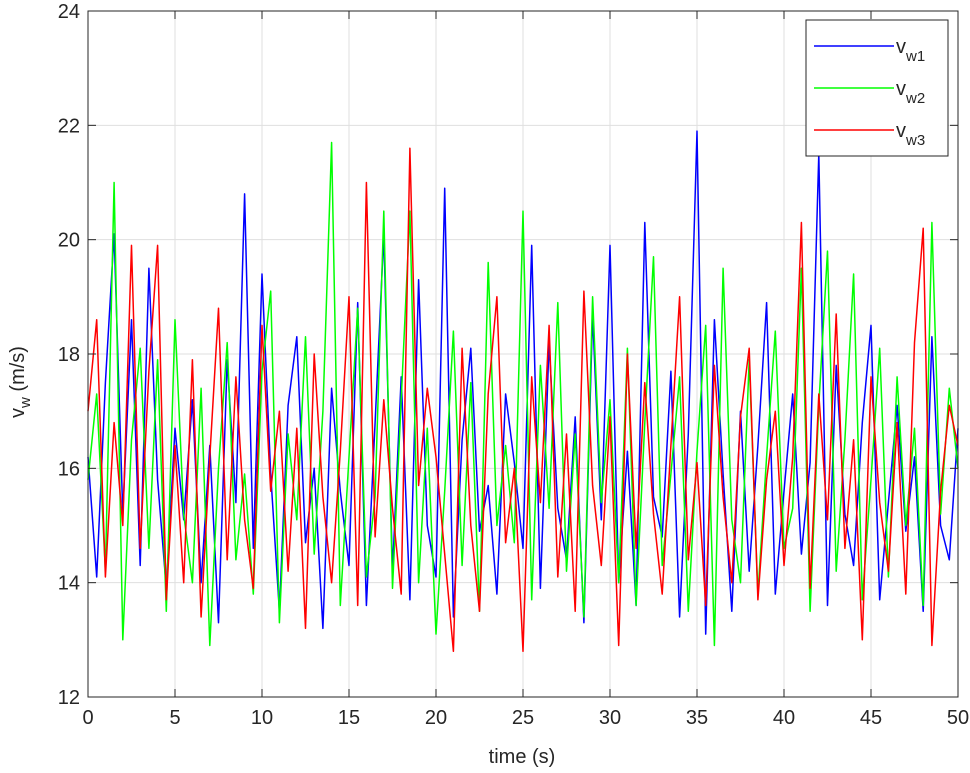  Describe the element at coordinates (349, 718) in the screenshot. I see `x-tick-label: 15` at that location.